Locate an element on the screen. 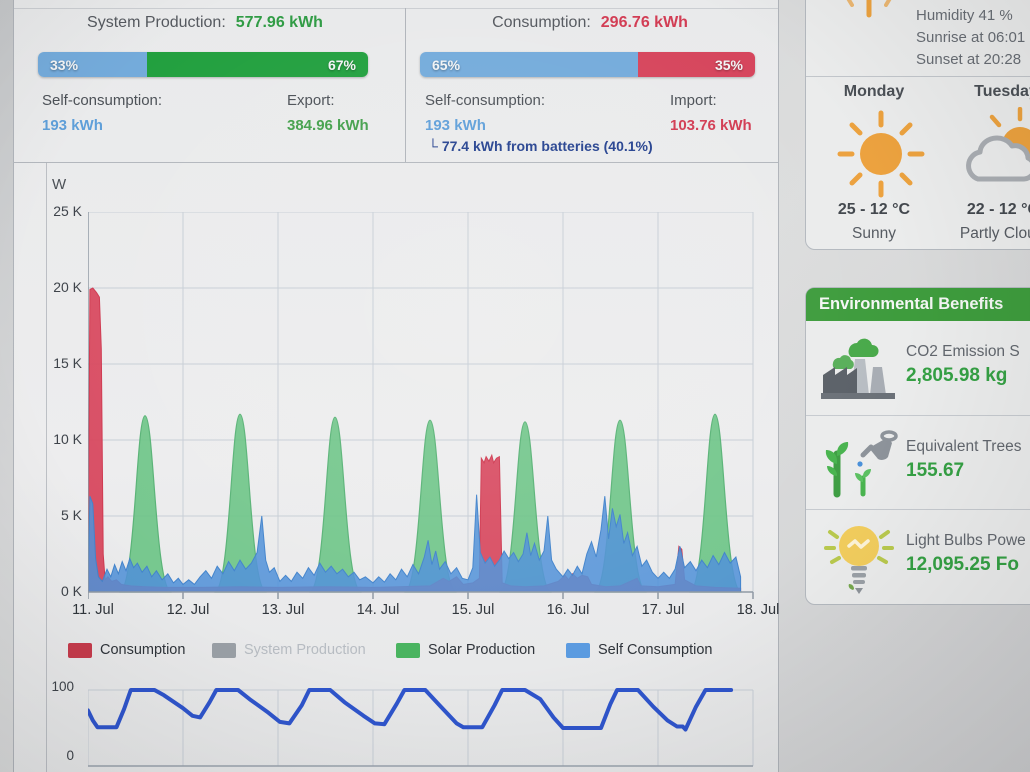 Image resolution: width=1030 pixels, height=772 pixels. trees-icon is located at coordinates (859, 463).